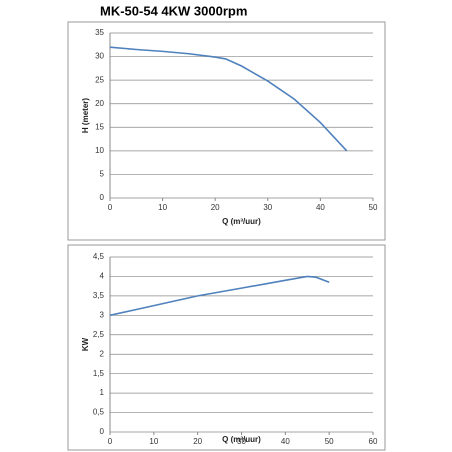  I want to click on y-tick-label: 4, so click(102, 276).